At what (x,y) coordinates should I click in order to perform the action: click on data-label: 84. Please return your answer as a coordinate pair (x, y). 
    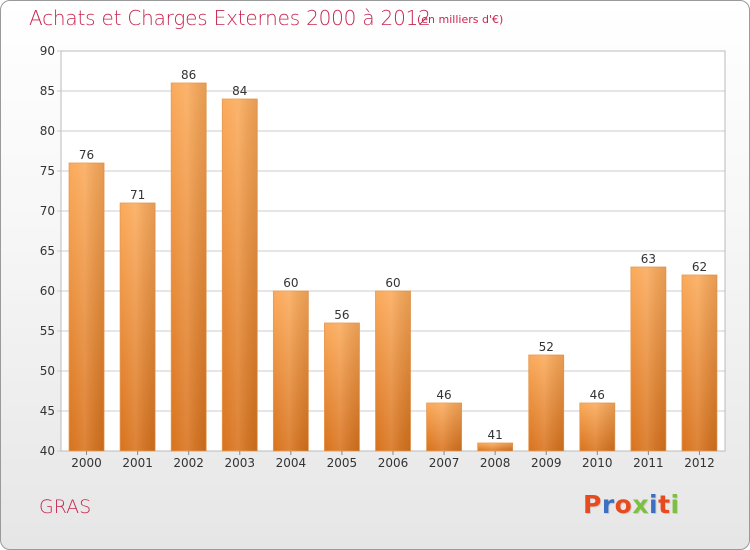
    Looking at the image, I should click on (239, 91).